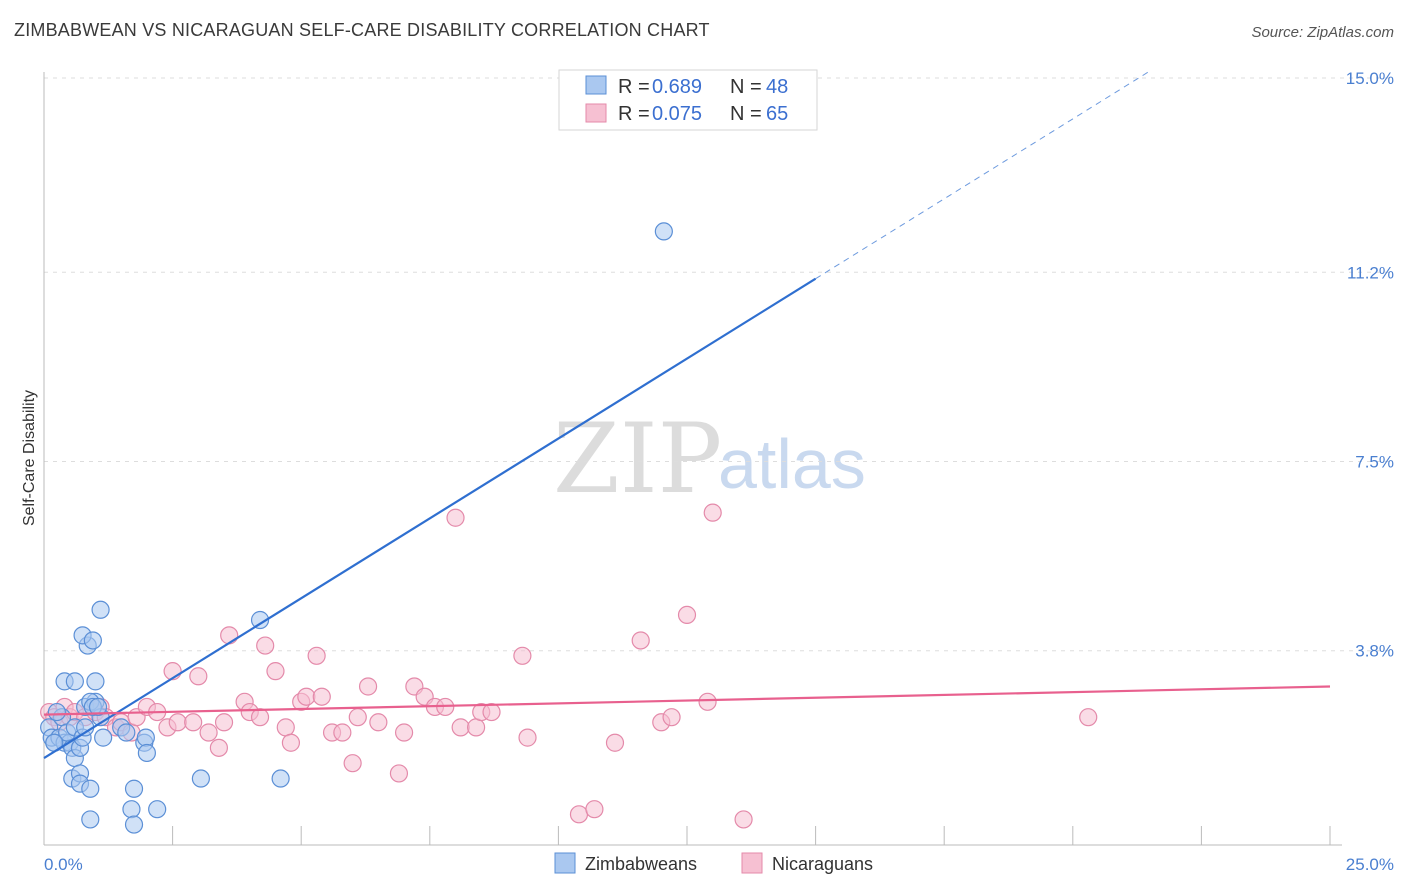 The width and height of the screenshot is (1406, 892). I want to click on bottom-legend-zimbabweans: Zimbabweans, so click(641, 864).